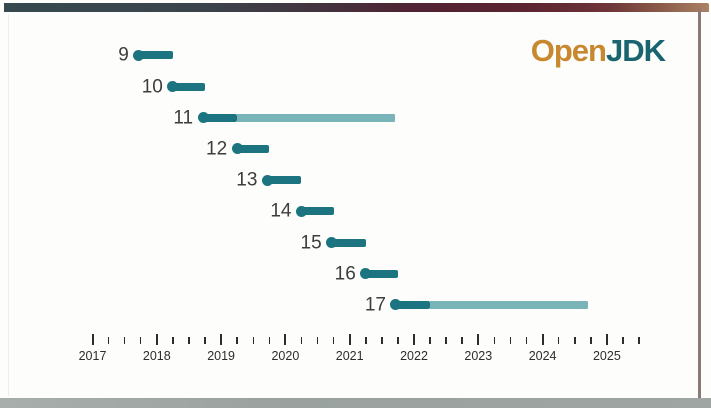 The image size is (711, 408). I want to click on openjdk-logo-jdk-text: JDK, so click(635, 50).